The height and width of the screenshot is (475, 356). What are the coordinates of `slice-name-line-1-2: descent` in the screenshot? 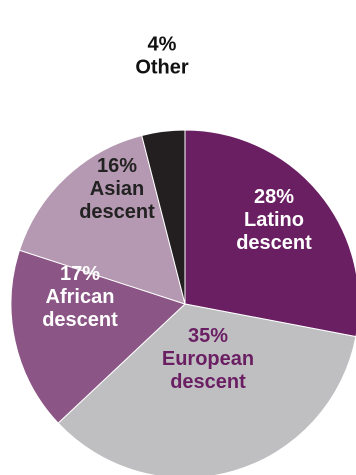 It's located at (208, 382).